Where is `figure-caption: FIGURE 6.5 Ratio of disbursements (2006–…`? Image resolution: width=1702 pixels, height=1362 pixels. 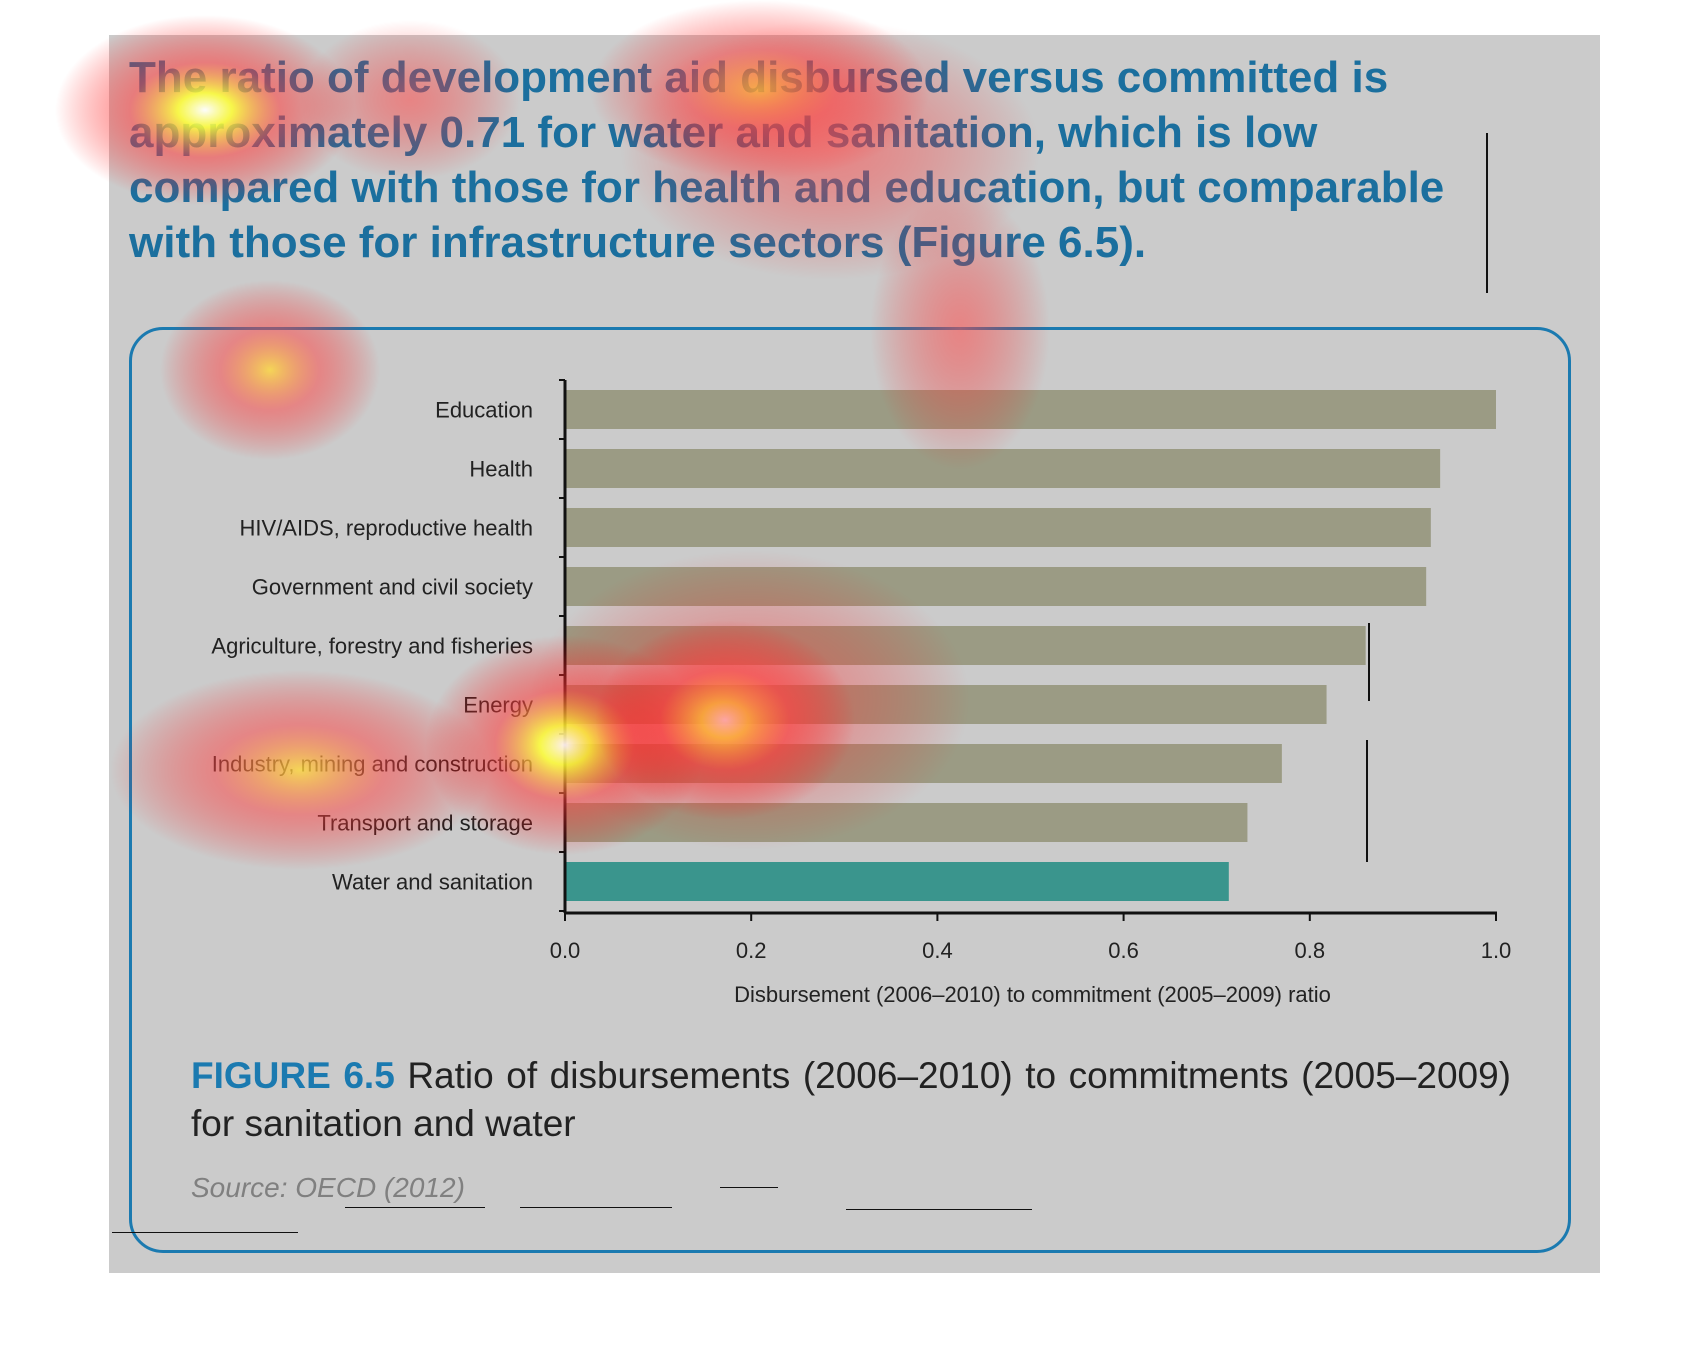 figure-caption: FIGURE 6.5 Ratio of disbursements (2006–… is located at coordinates (851, 1100).